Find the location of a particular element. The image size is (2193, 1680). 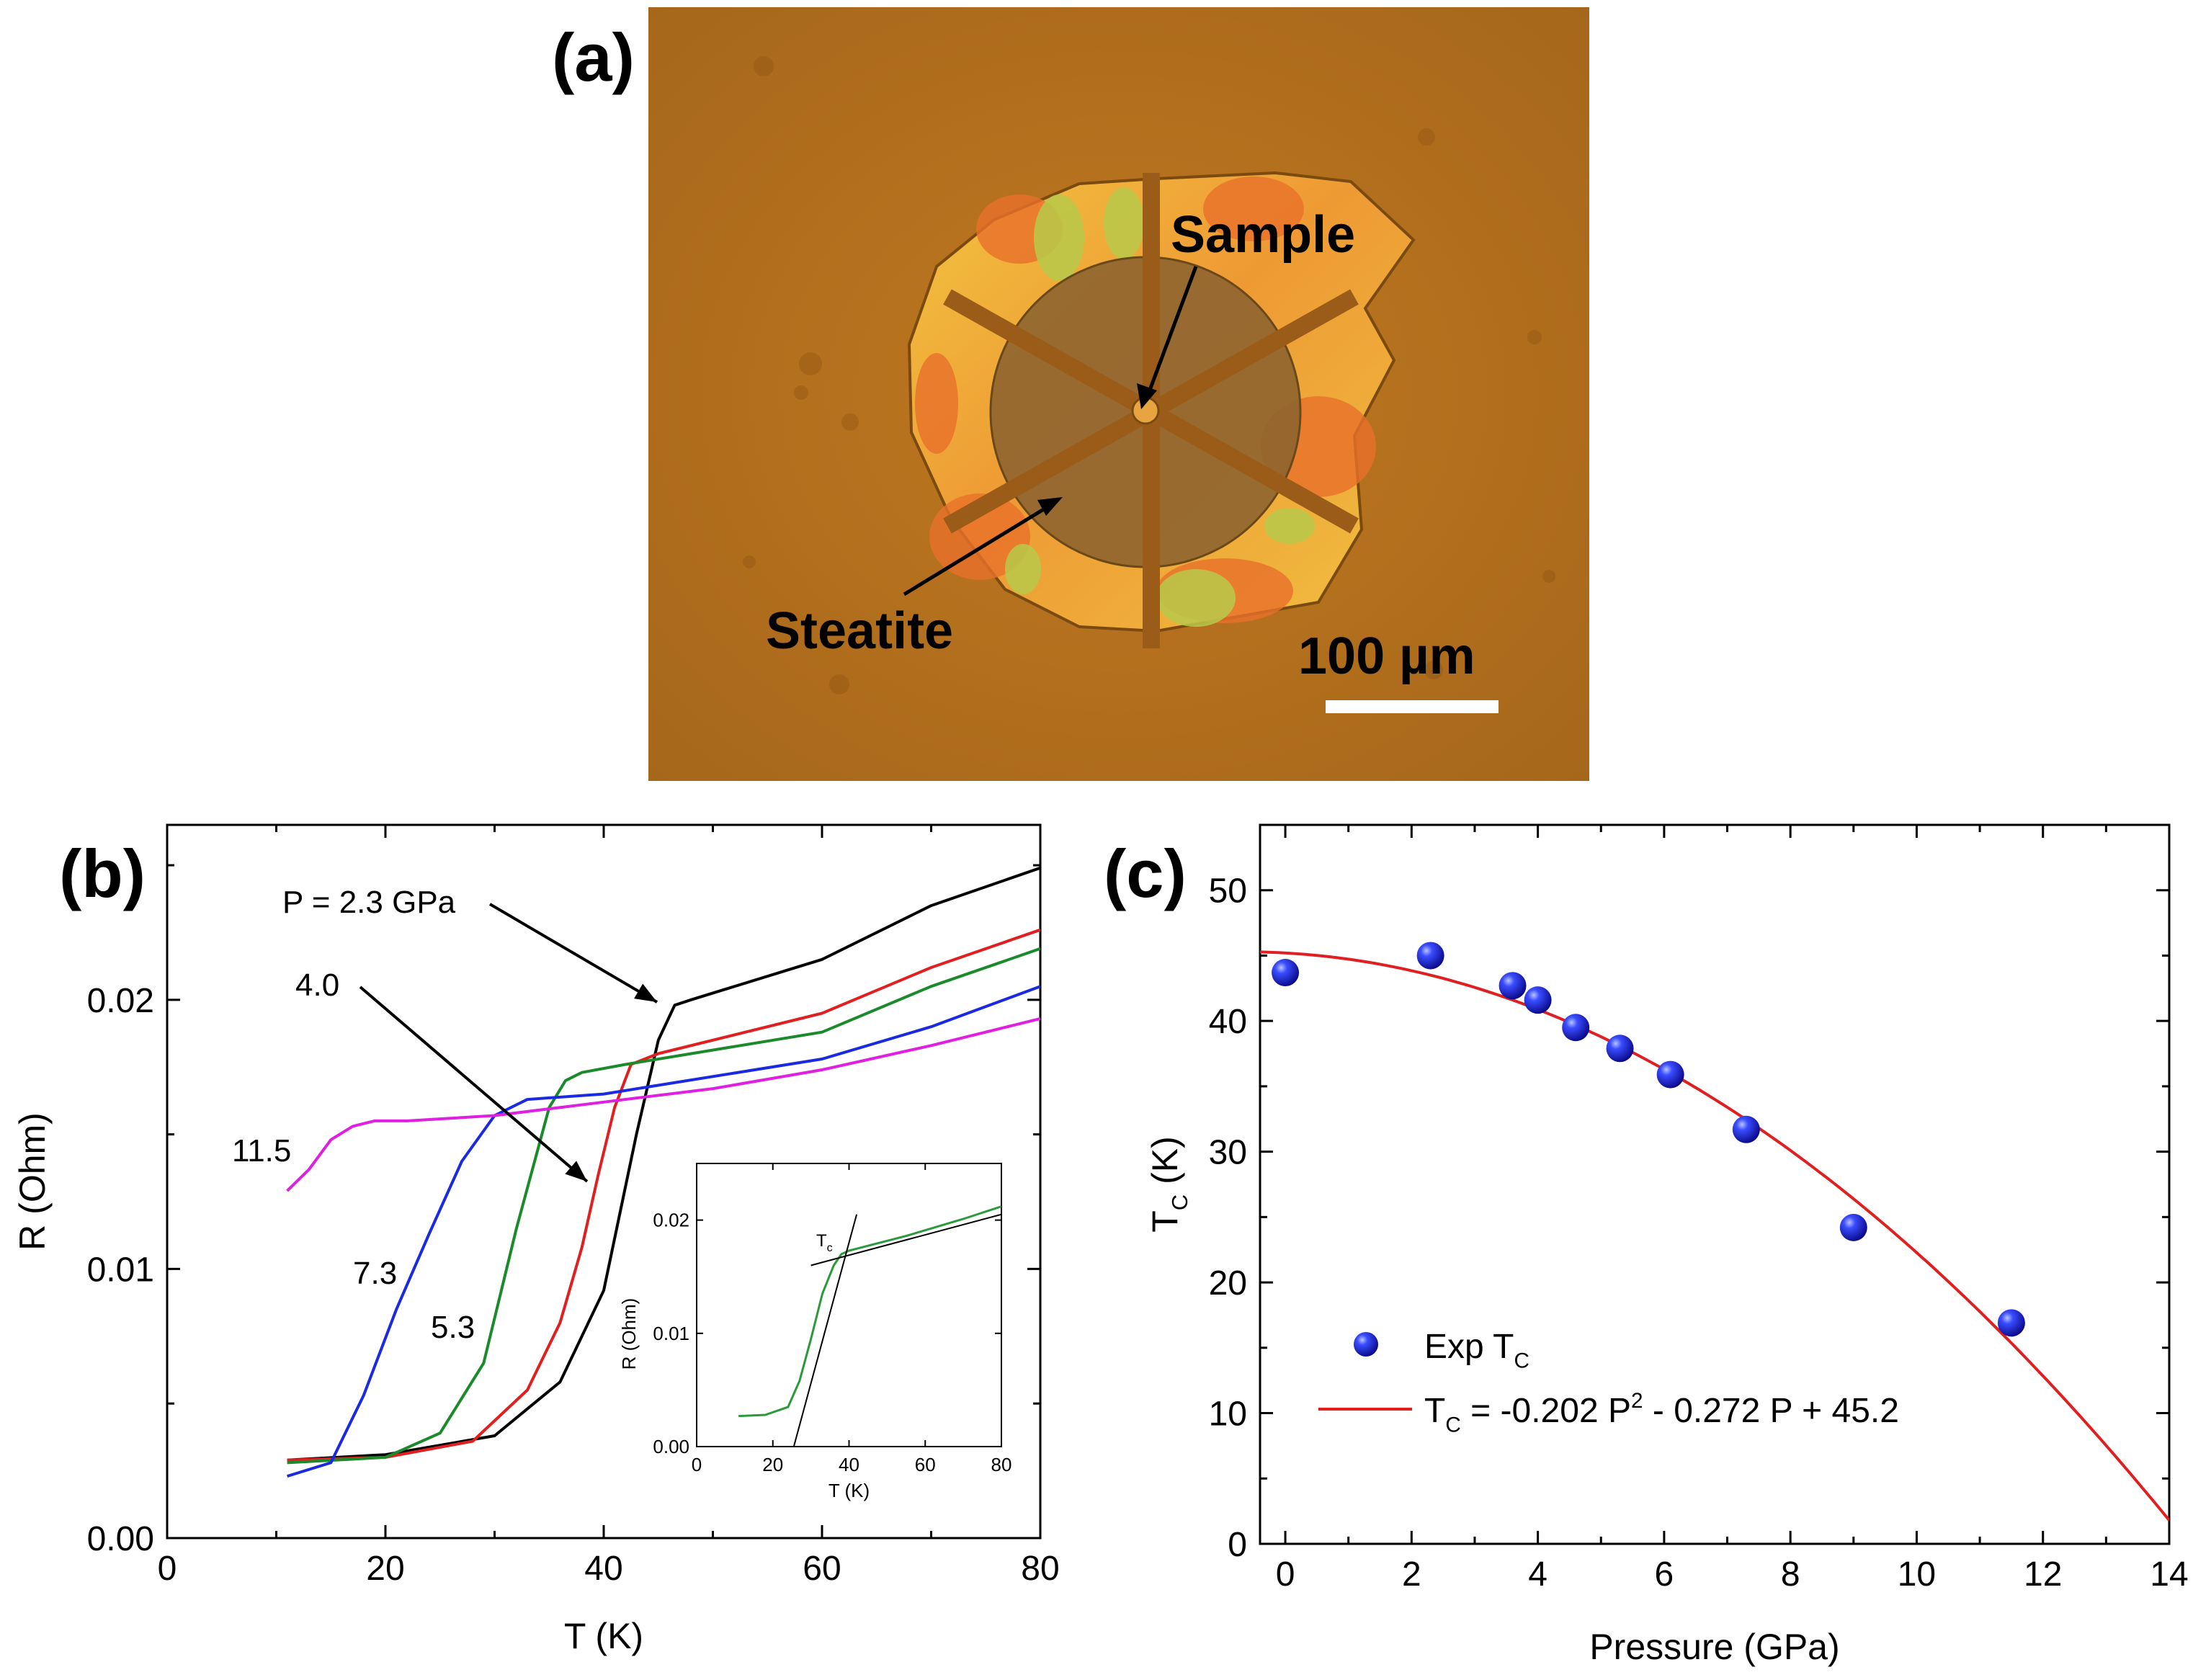

panel-c-label: (c) is located at coordinates (1145, 873).